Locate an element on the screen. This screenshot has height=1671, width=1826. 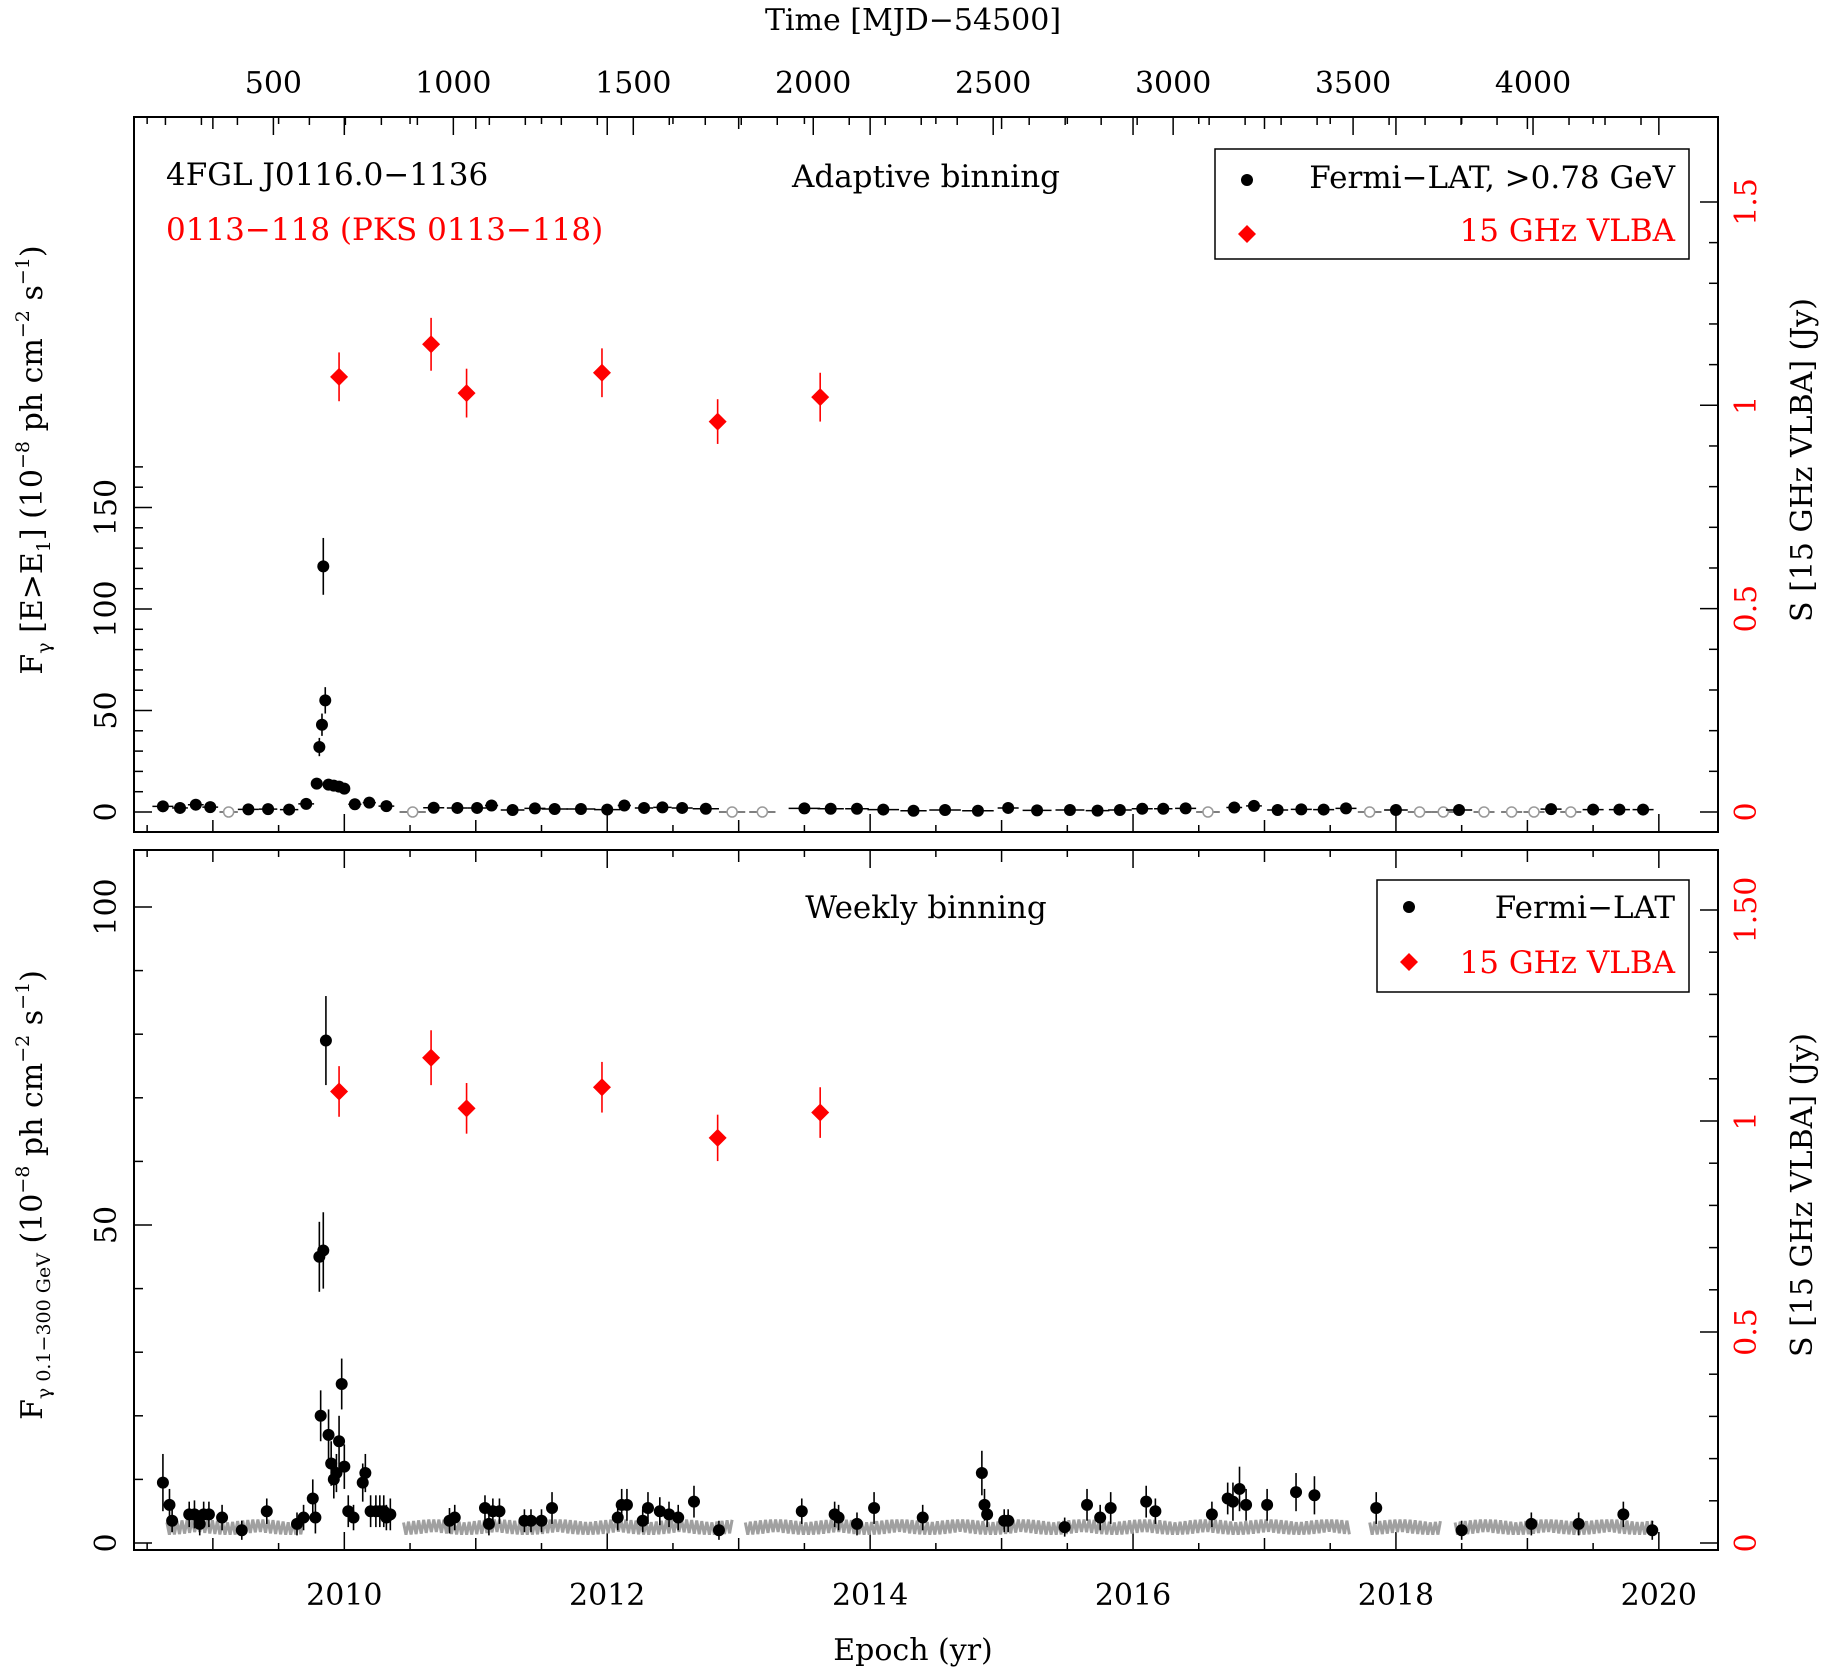
top-x2tick-label: 3500 is located at coordinates (1353, 83).